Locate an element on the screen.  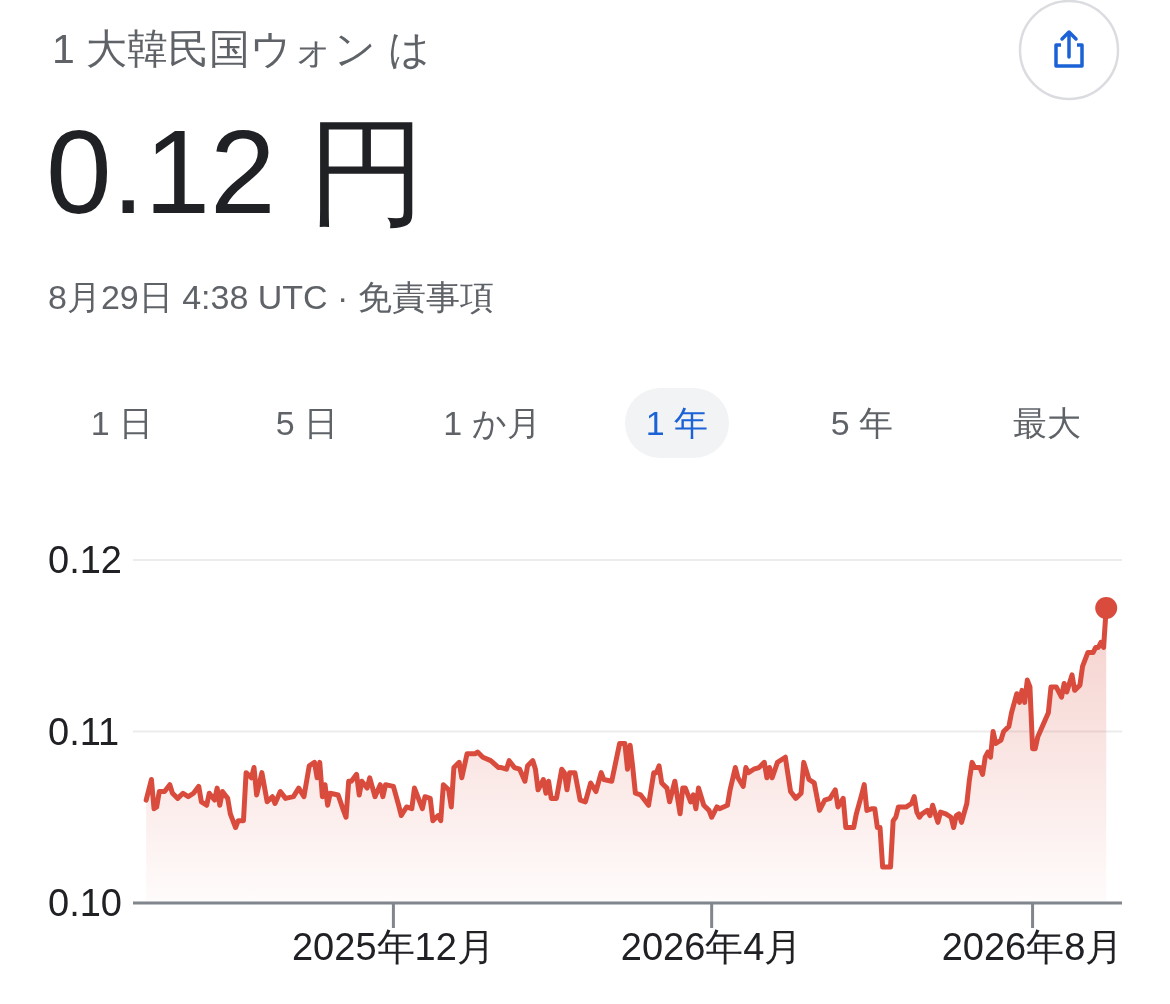
text: 5 日 is located at coordinates (307, 423).